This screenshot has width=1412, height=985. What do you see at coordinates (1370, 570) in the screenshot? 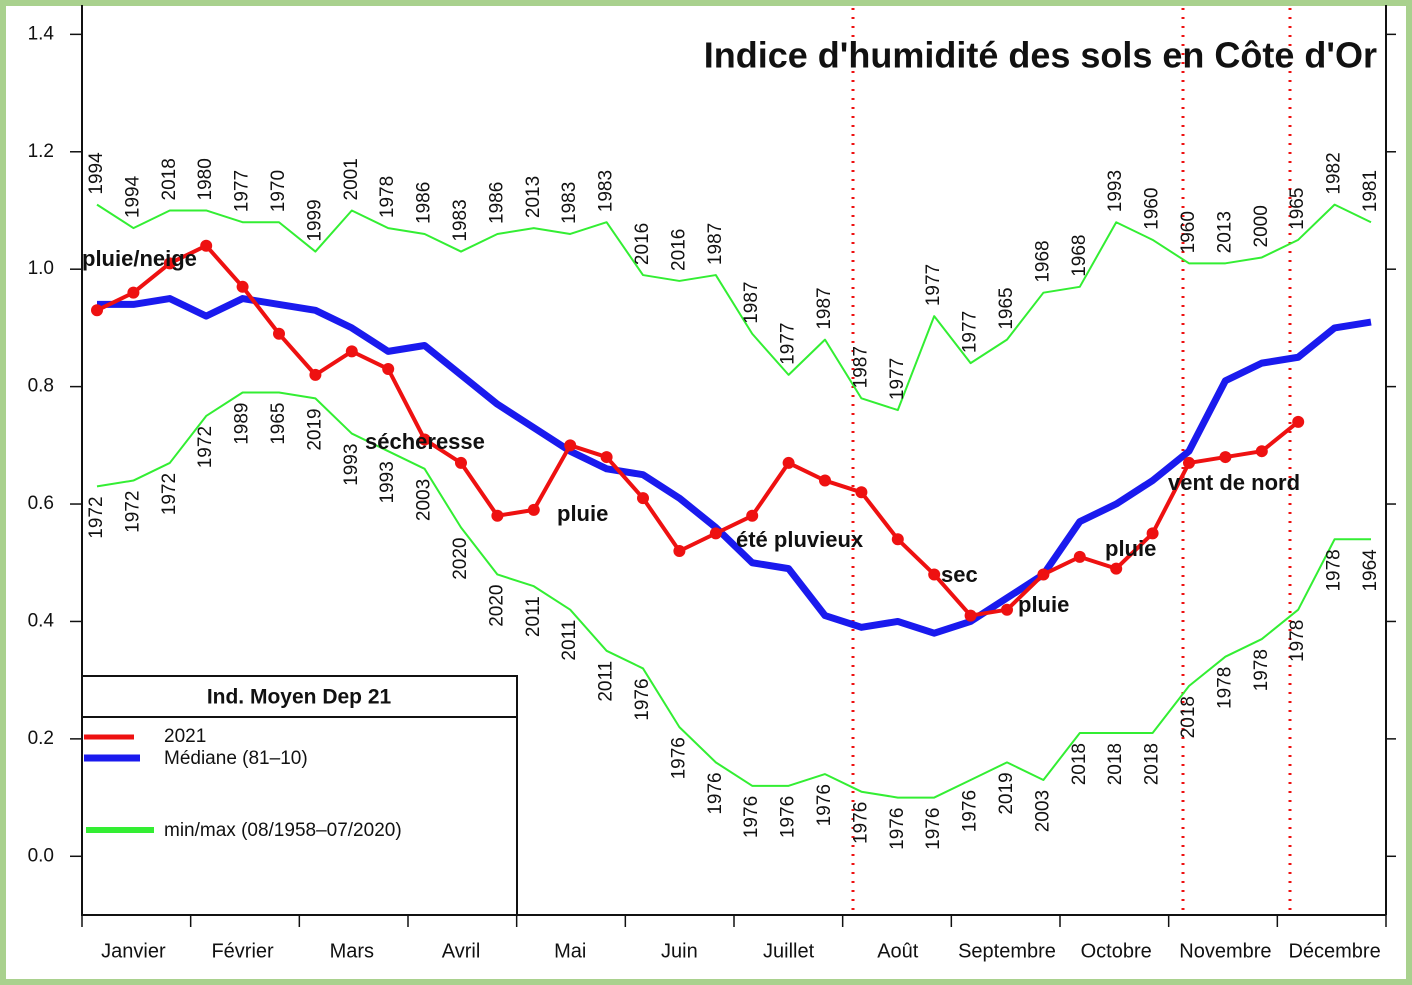
I see `min-year: 1964` at bounding box center [1370, 570].